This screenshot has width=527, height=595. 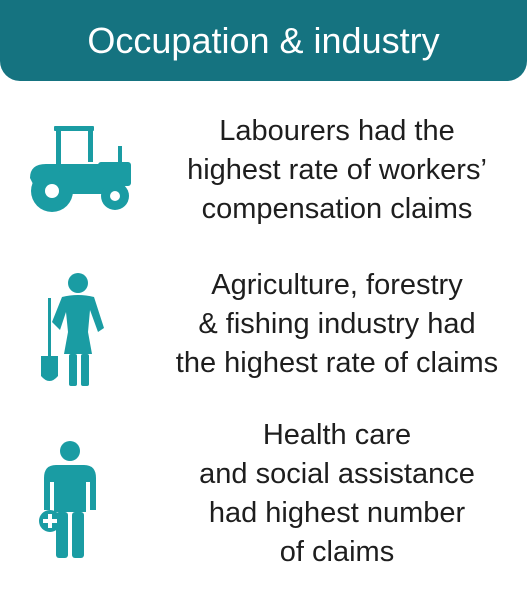 What do you see at coordinates (337, 131) in the screenshot?
I see `statement-line: Labourers had the` at bounding box center [337, 131].